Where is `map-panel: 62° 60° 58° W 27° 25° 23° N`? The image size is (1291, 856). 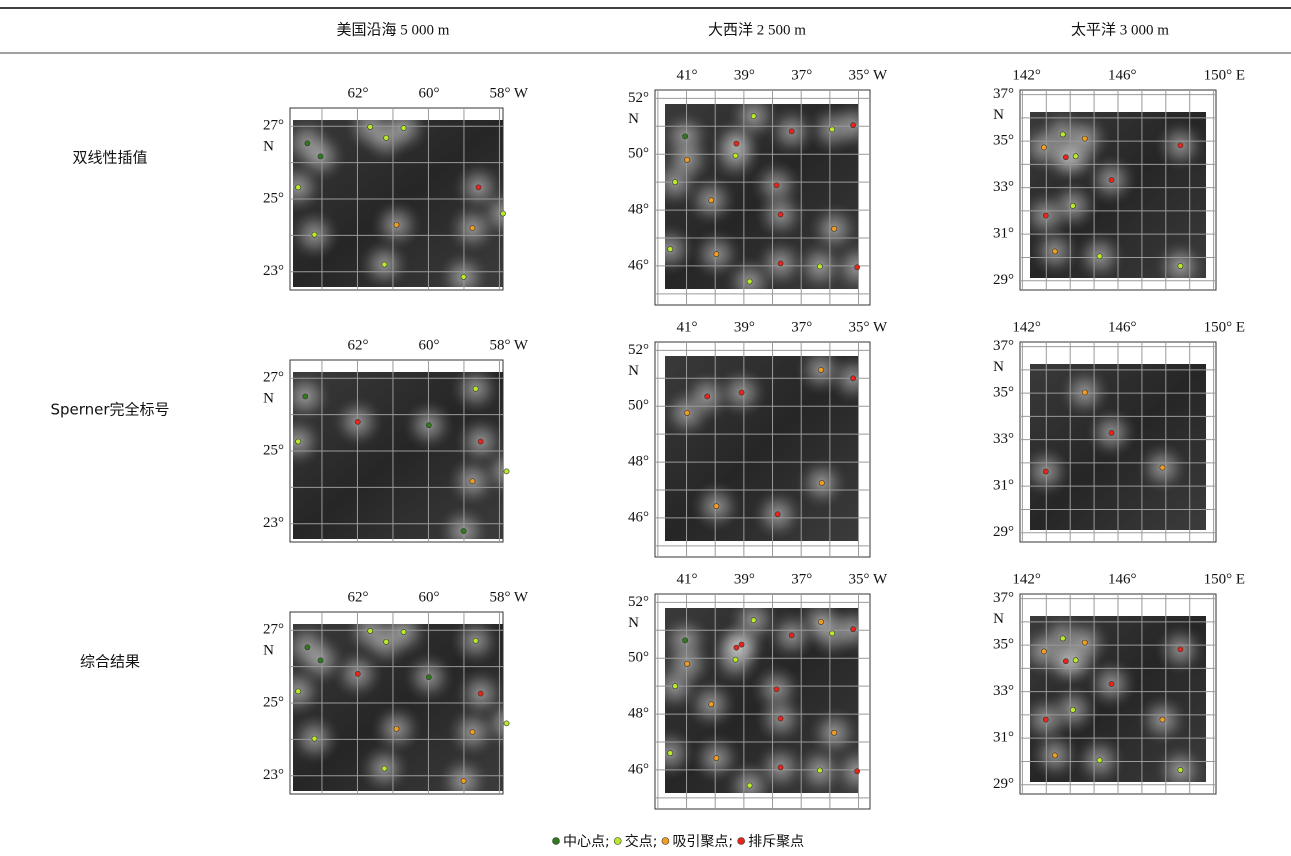
map-panel: 62° 60° 58° W 27° 25° 23° N is located at coordinates (396, 692).